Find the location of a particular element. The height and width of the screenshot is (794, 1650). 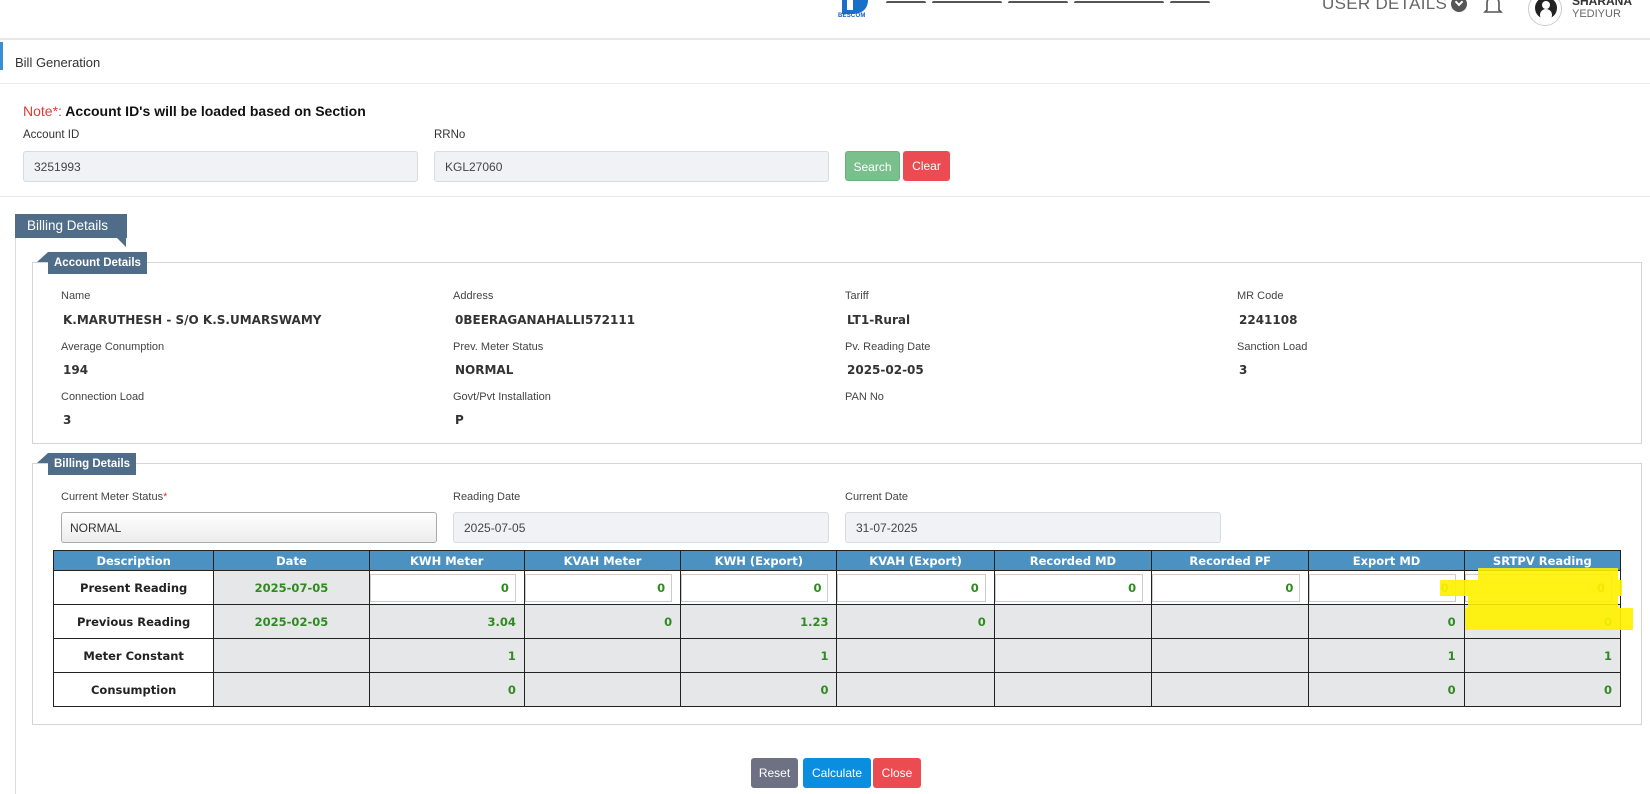

column-header: KVAH (Export) is located at coordinates (915, 560).